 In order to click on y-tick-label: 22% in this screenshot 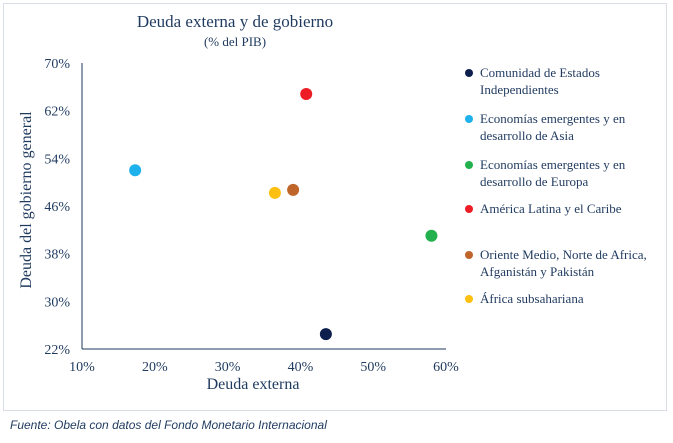, I will do `click(57, 350)`.